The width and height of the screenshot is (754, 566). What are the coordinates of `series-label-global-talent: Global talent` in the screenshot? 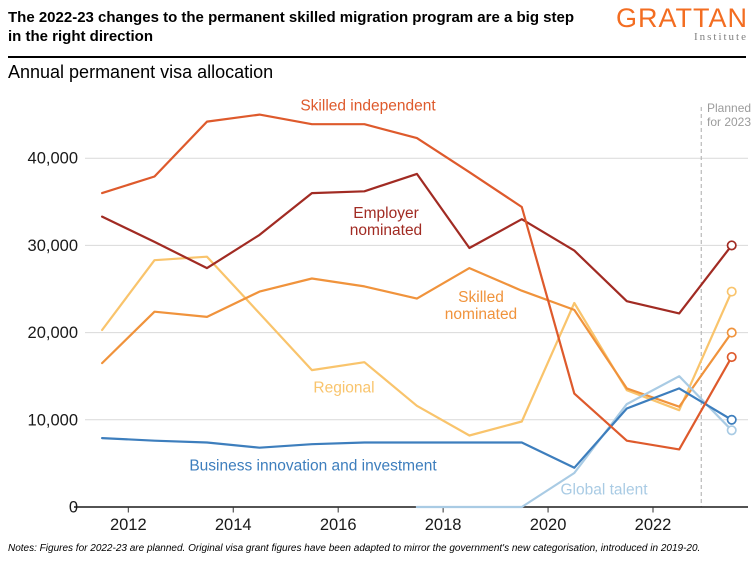 It's located at (604, 490).